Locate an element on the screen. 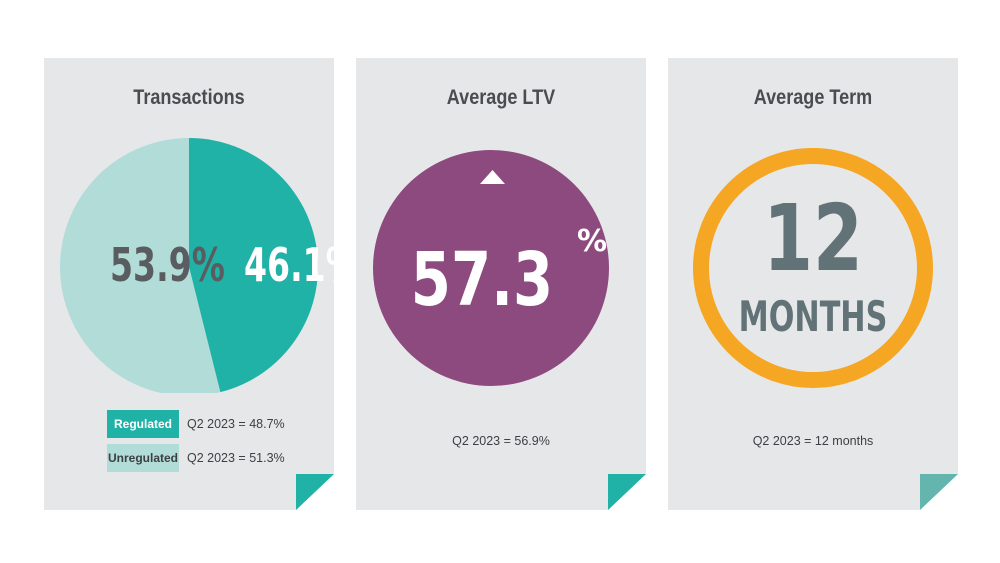  pie-label-unregulated: 53.9% is located at coordinates (167, 266).